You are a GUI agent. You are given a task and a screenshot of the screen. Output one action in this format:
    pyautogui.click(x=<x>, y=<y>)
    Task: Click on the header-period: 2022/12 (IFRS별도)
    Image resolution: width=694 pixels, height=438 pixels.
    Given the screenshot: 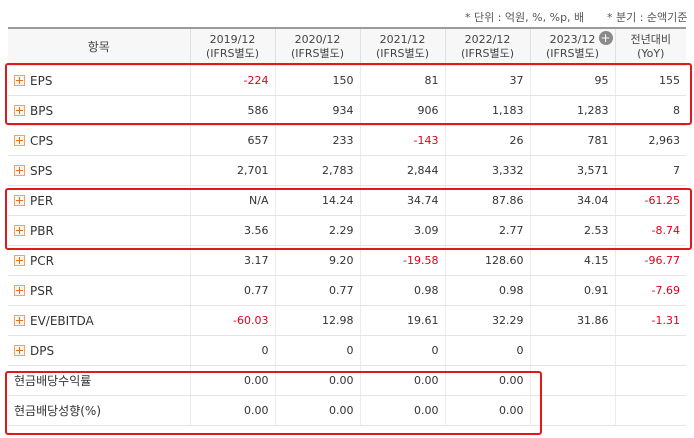 What is the action you would take?
    pyautogui.click(x=487, y=46)
    